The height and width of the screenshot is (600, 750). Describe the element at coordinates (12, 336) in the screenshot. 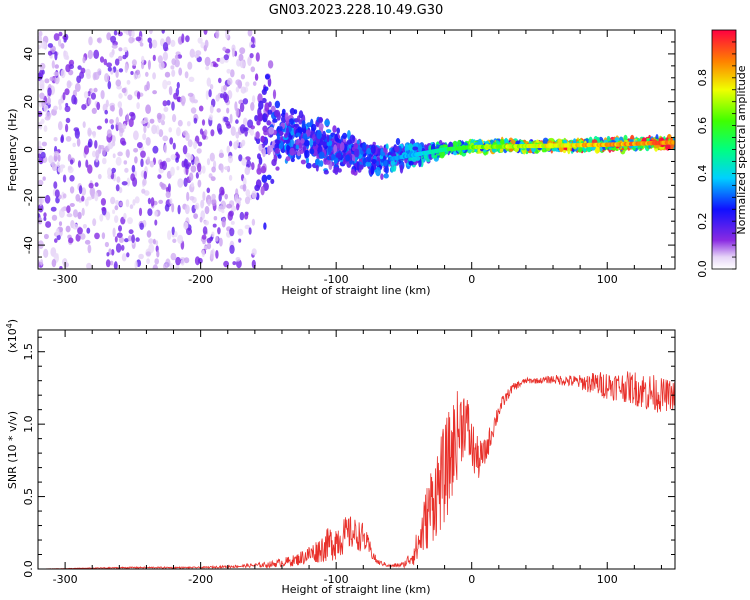

I see `bottom-y-scale-label: (x104)` at that location.